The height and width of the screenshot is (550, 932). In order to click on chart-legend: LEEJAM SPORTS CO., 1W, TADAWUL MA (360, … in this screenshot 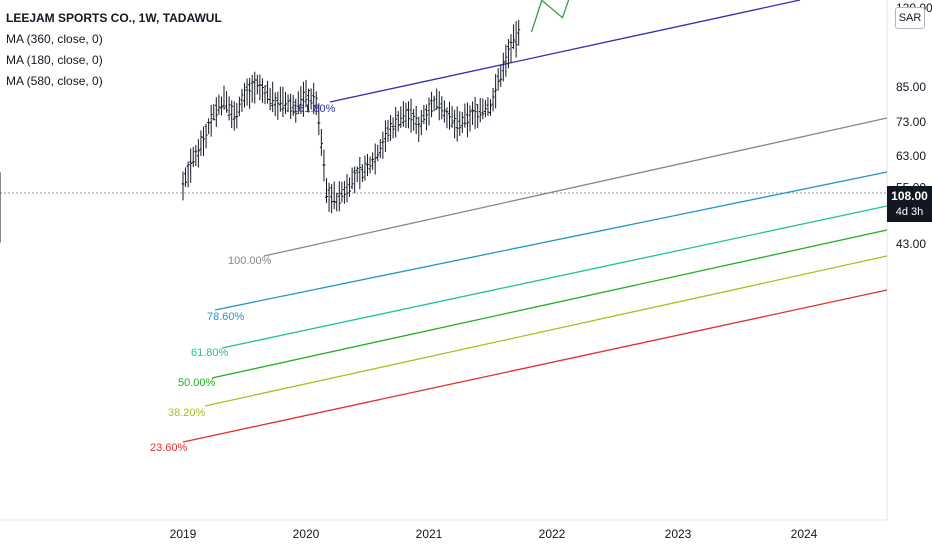, I will do `click(114, 50)`.